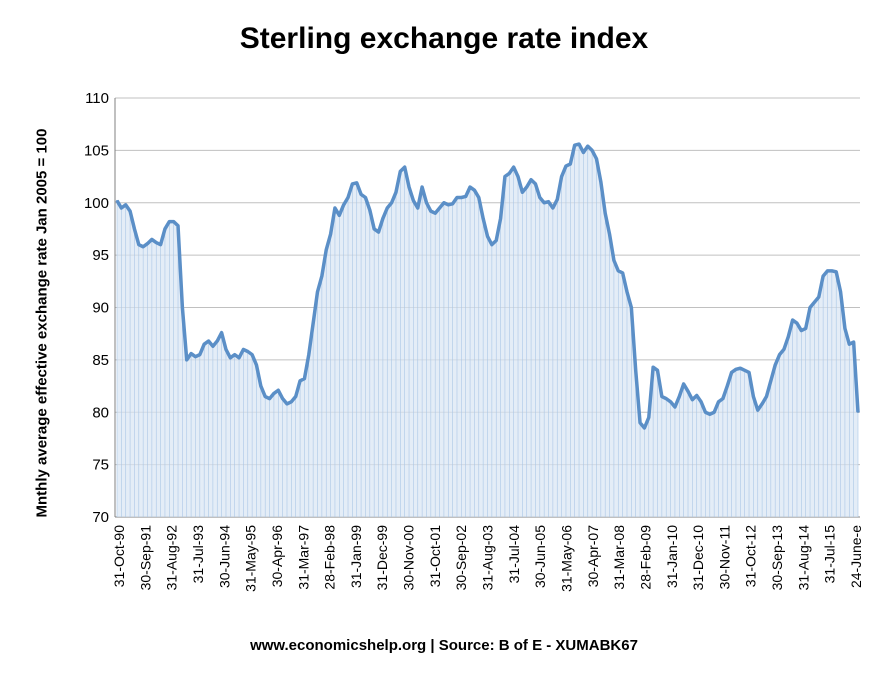 The width and height of the screenshot is (888, 686). I want to click on x-tick-label: 31-May-95, so click(251, 558).